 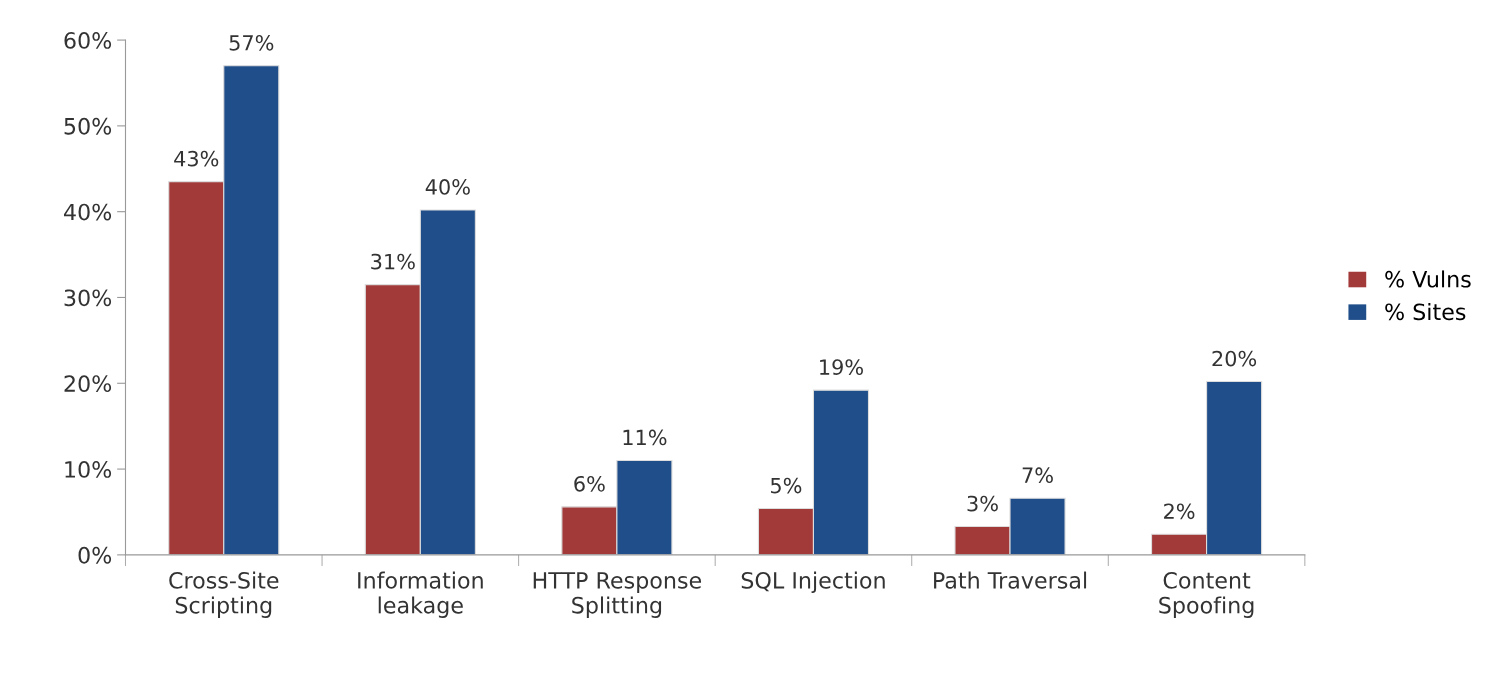 What do you see at coordinates (1425, 312) in the screenshot?
I see `legend-label: % Sites` at bounding box center [1425, 312].